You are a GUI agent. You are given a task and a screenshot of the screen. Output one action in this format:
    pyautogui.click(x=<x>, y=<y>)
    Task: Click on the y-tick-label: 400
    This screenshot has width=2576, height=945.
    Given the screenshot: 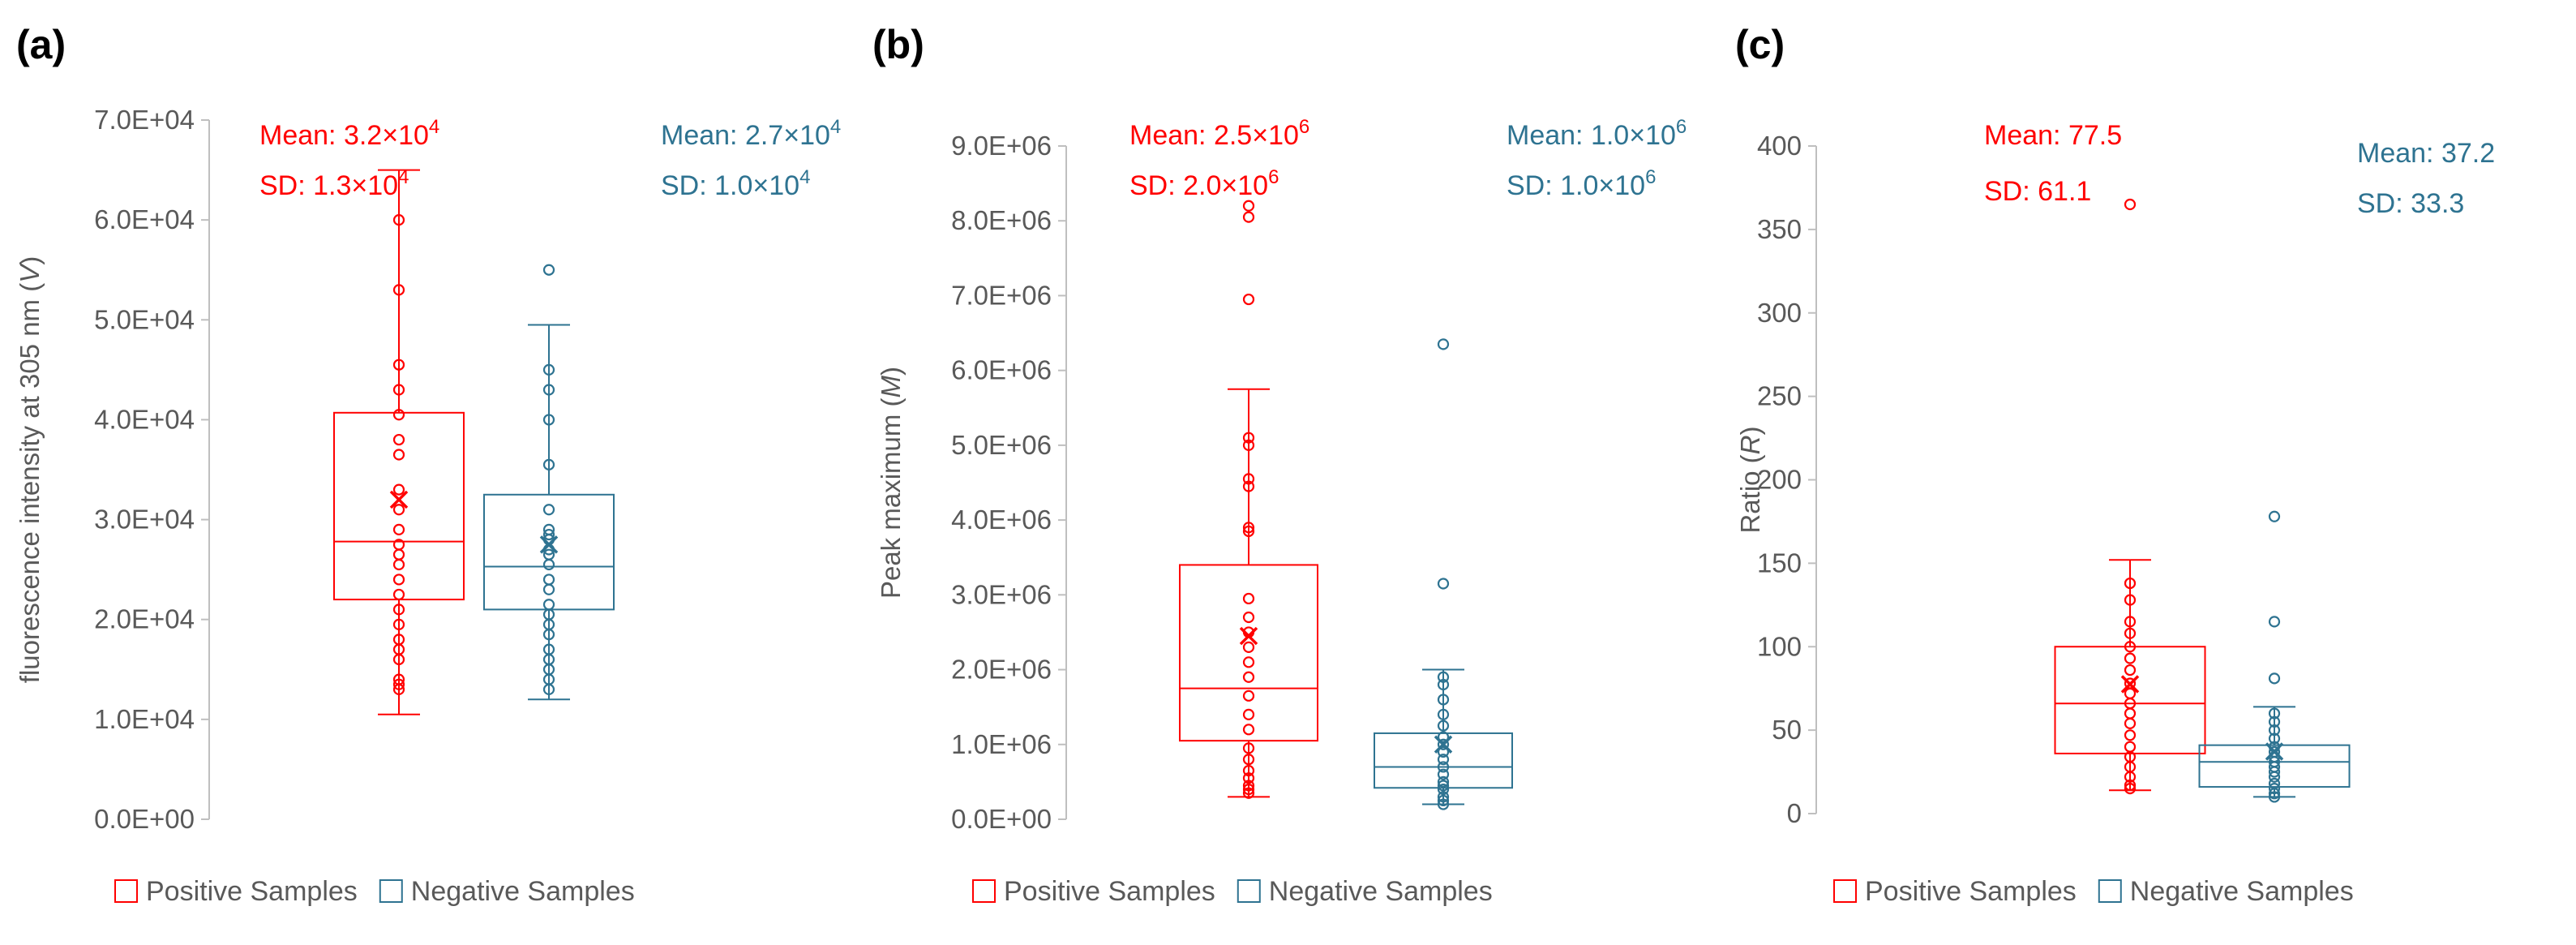 What is the action you would take?
    pyautogui.click(x=1779, y=146)
    